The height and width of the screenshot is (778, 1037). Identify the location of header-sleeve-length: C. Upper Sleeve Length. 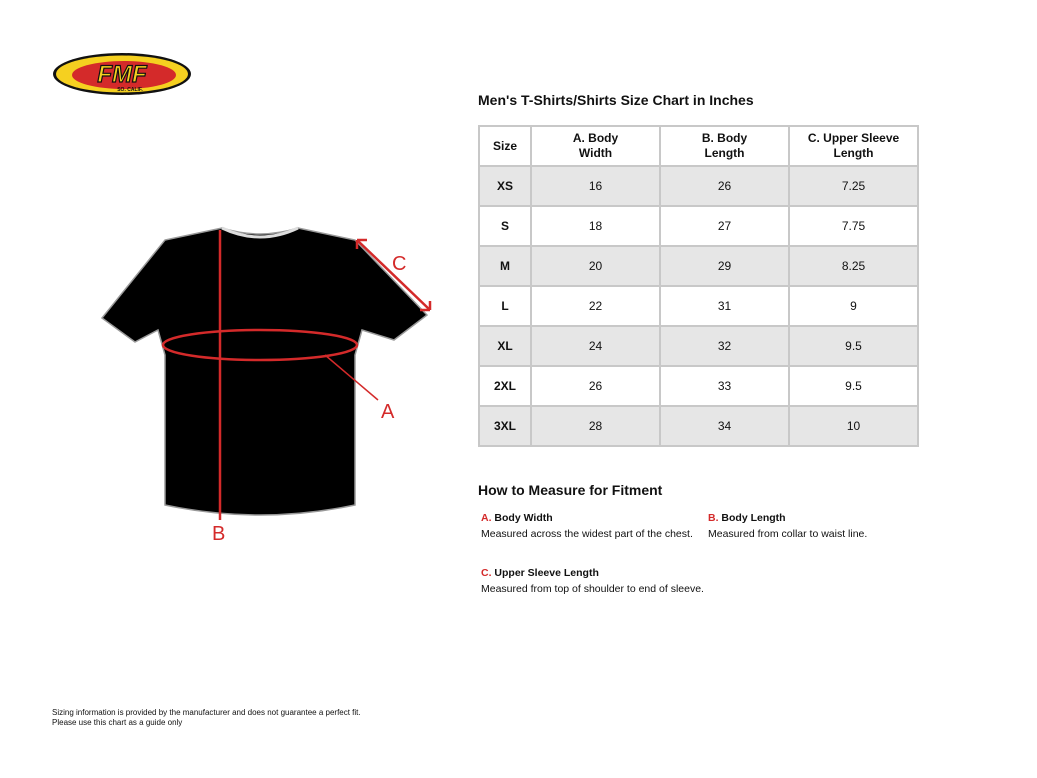
(853, 146).